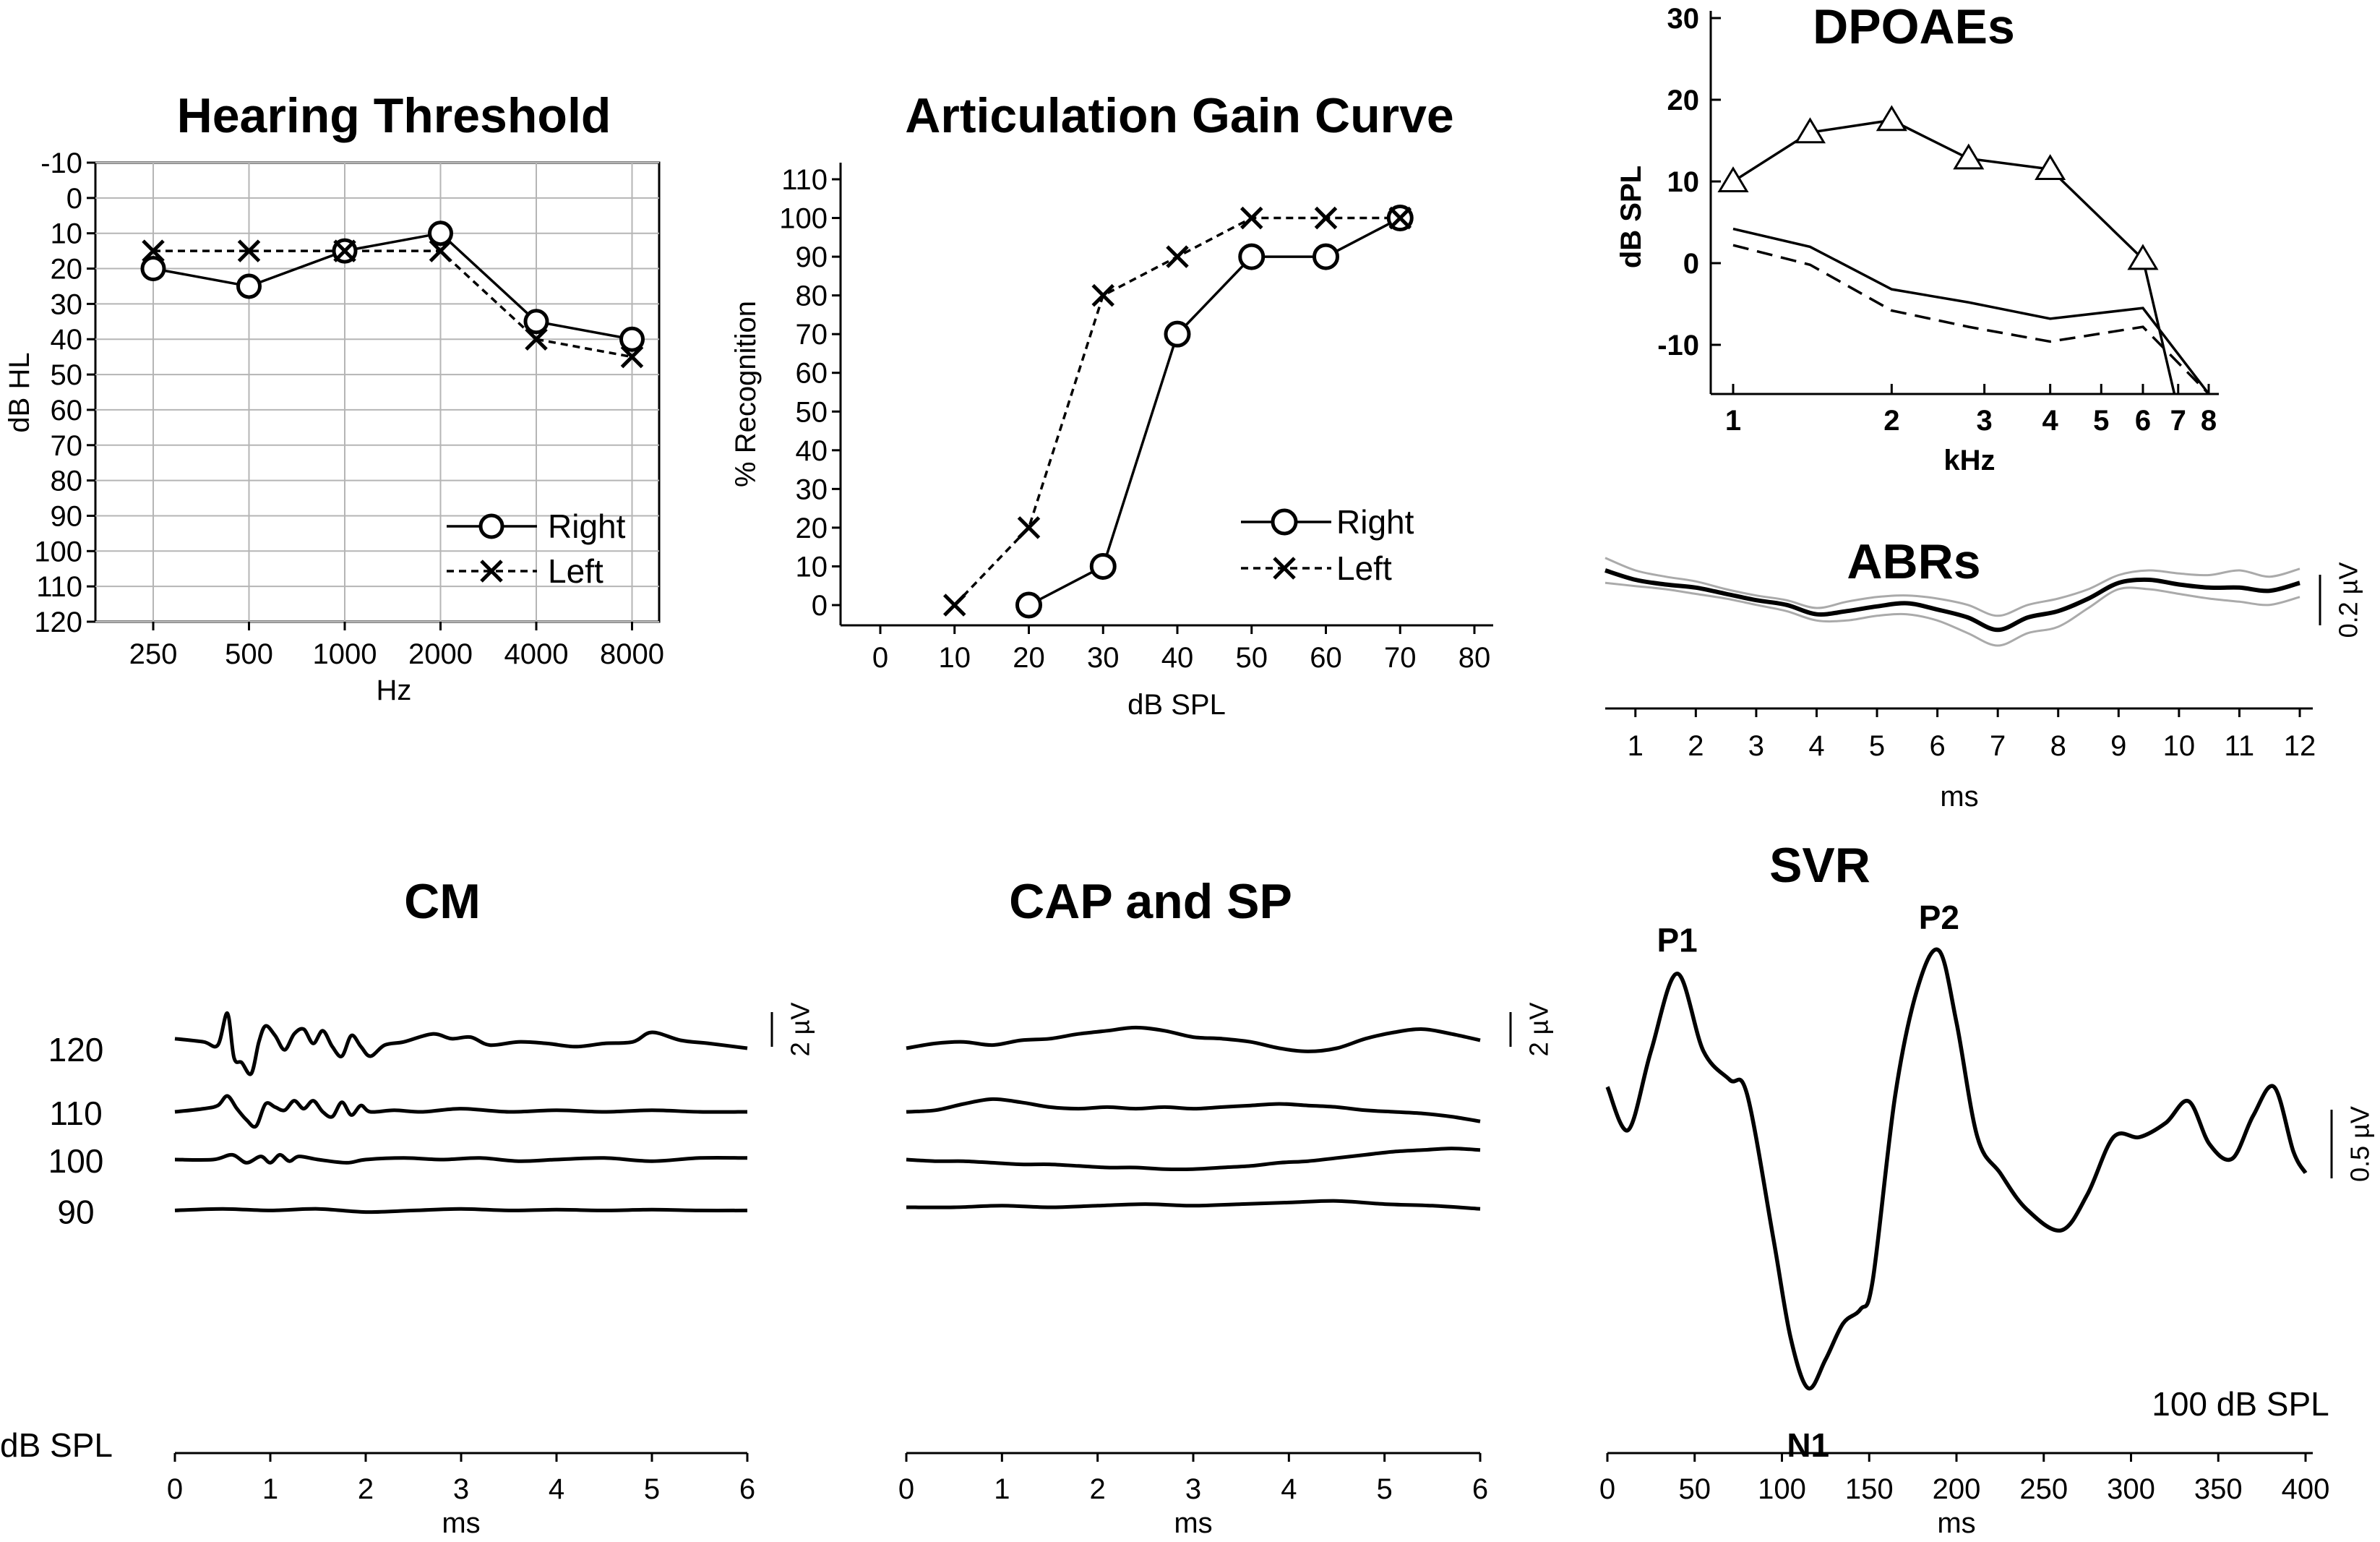 The image size is (2380, 1542). Describe the element at coordinates (461, 1489) in the screenshot. I see `cm-xtick-label: 3` at that location.